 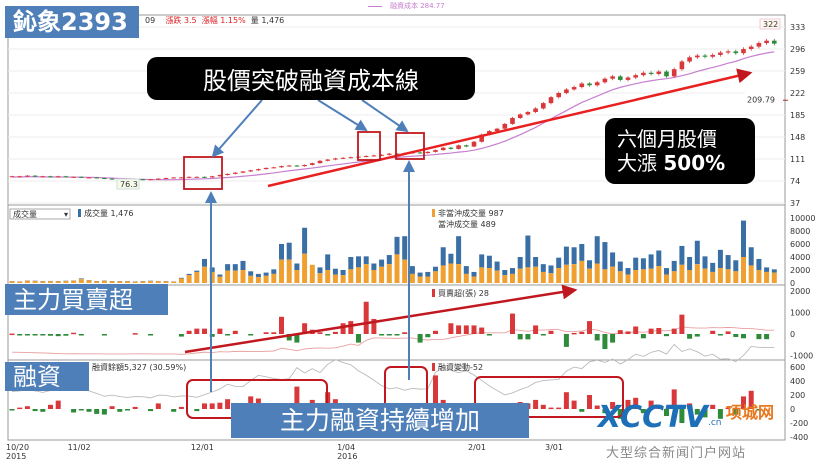 I want to click on price-header: 09 漲跌 3.5 漲幅 1.15% 量 1,476, so click(x=214, y=20).